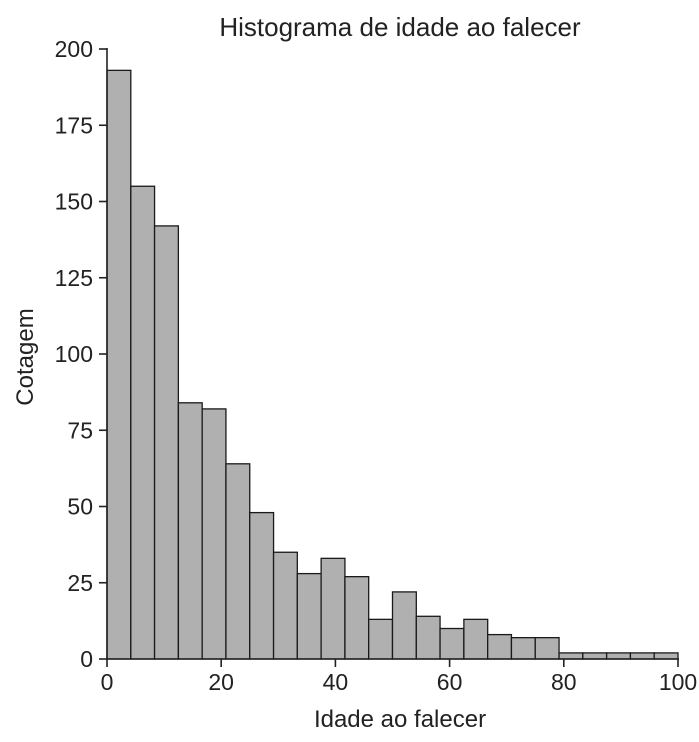 The width and height of the screenshot is (699, 742). What do you see at coordinates (450, 682) in the screenshot?
I see `x-tick-label-3: 60` at bounding box center [450, 682].